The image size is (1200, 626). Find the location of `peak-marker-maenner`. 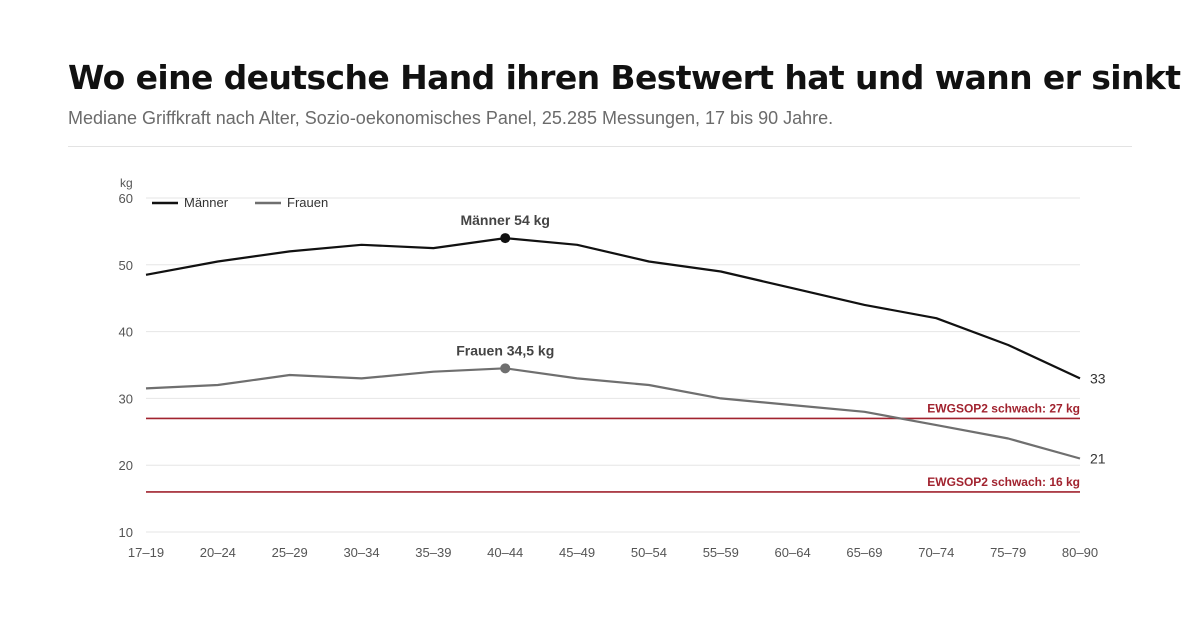

peak-marker-maenner is located at coordinates (505, 238).